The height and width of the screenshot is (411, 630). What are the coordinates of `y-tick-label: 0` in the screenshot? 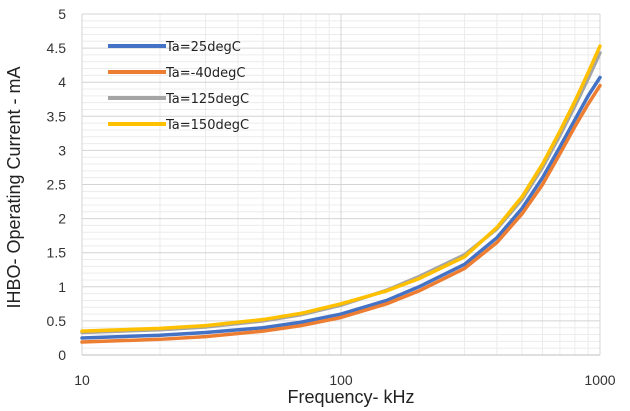 It's located at (62, 355).